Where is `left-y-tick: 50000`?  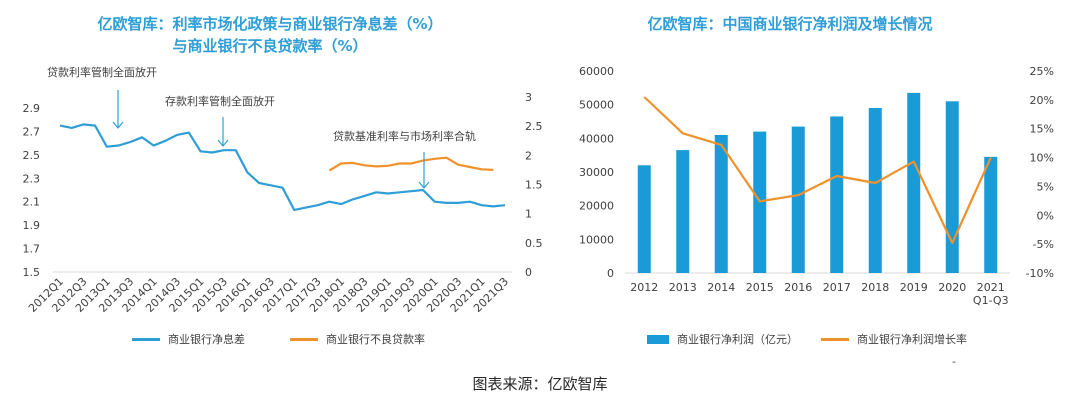 left-y-tick: 50000 is located at coordinates (596, 105).